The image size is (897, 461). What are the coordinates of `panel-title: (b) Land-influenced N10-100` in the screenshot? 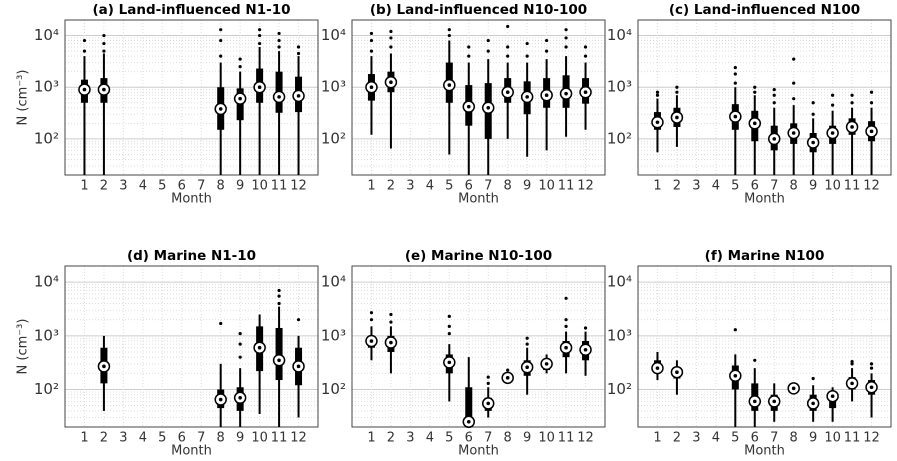 It's located at (478, 10).